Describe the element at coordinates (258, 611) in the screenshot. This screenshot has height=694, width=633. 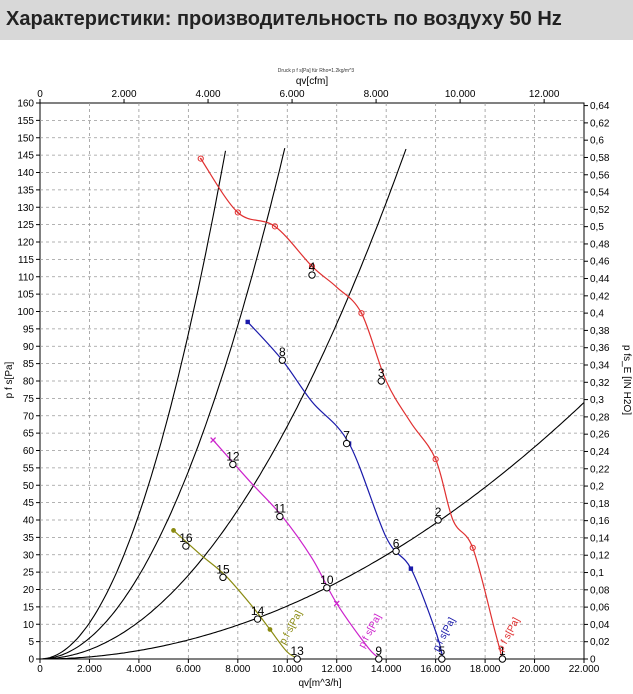
I see `operating-point-label: 14` at that location.